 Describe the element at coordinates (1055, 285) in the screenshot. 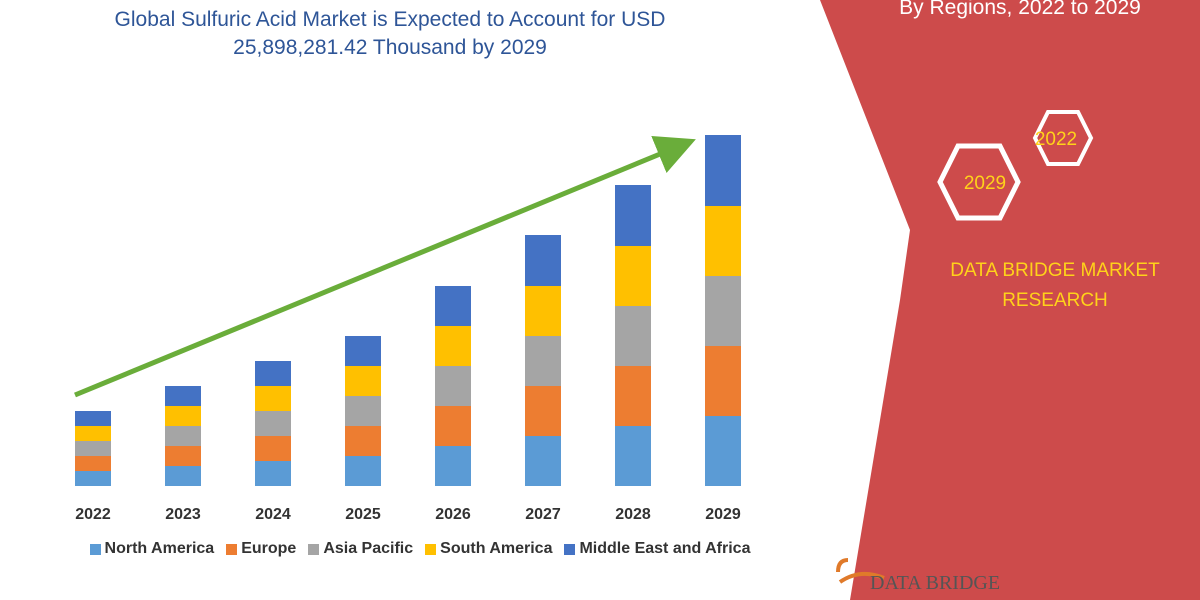

I see `brand: DATA BRIDGE MARKET RESEARCH` at that location.